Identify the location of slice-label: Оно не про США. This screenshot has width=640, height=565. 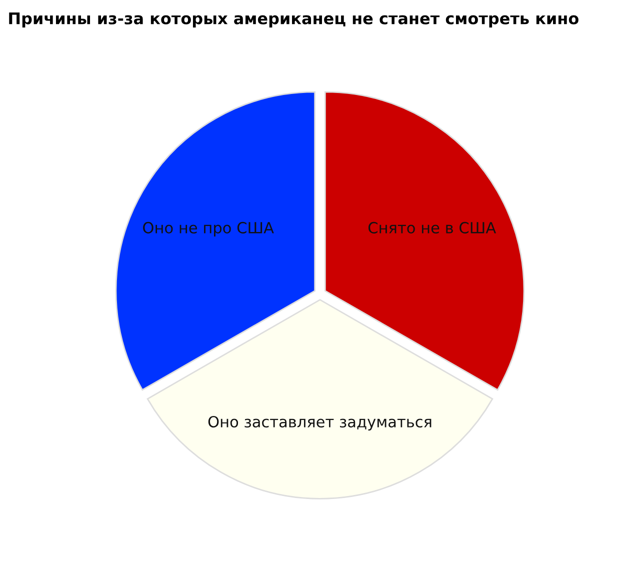
(208, 229).